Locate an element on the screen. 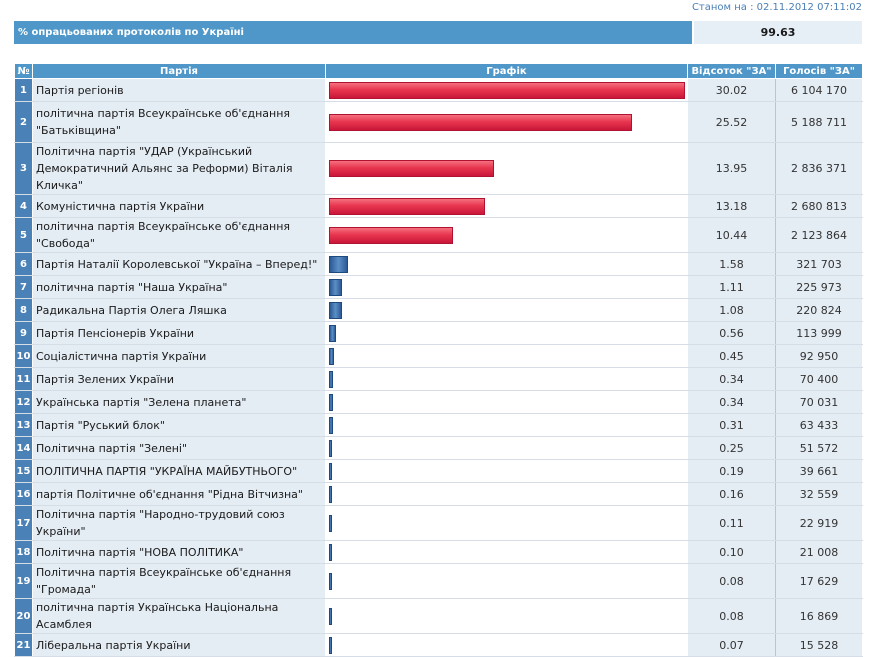  vote-count: 32 559 is located at coordinates (819, 494).